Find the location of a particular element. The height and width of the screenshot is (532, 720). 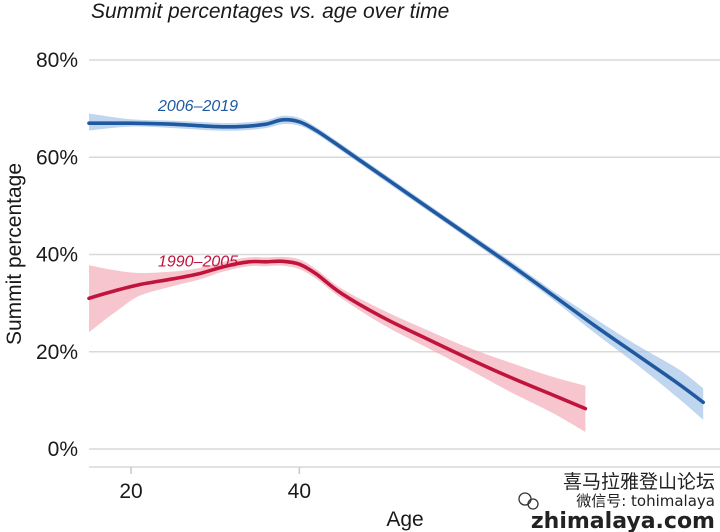

y-tick-label: 60% is located at coordinates (57, 157).